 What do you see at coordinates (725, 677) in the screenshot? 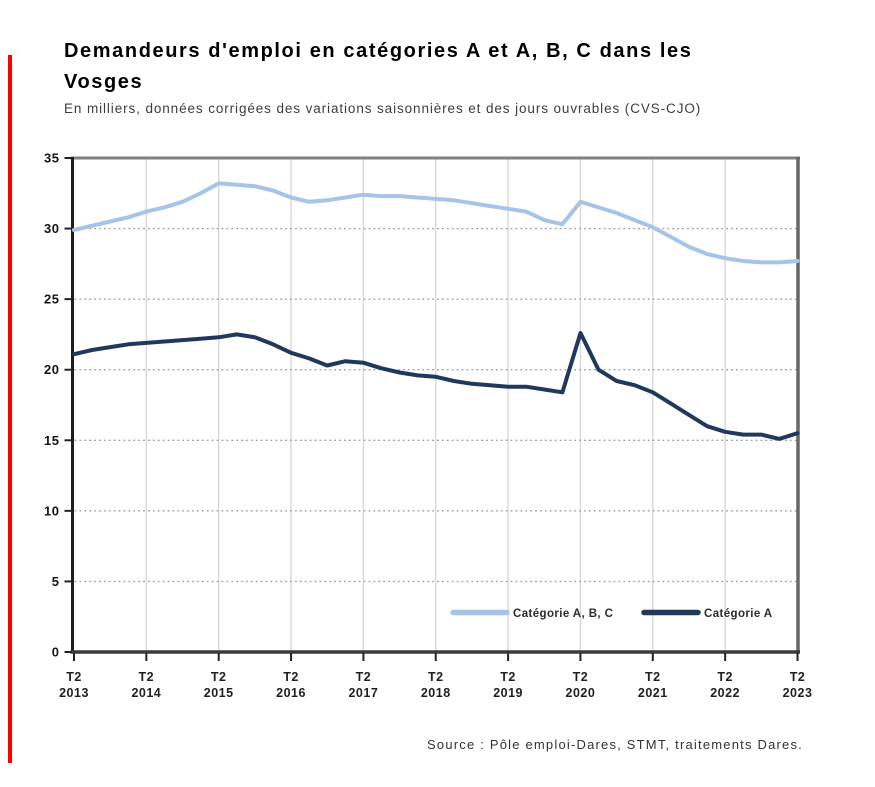
I see `x-axis-label-period-2022: T2` at bounding box center [725, 677].